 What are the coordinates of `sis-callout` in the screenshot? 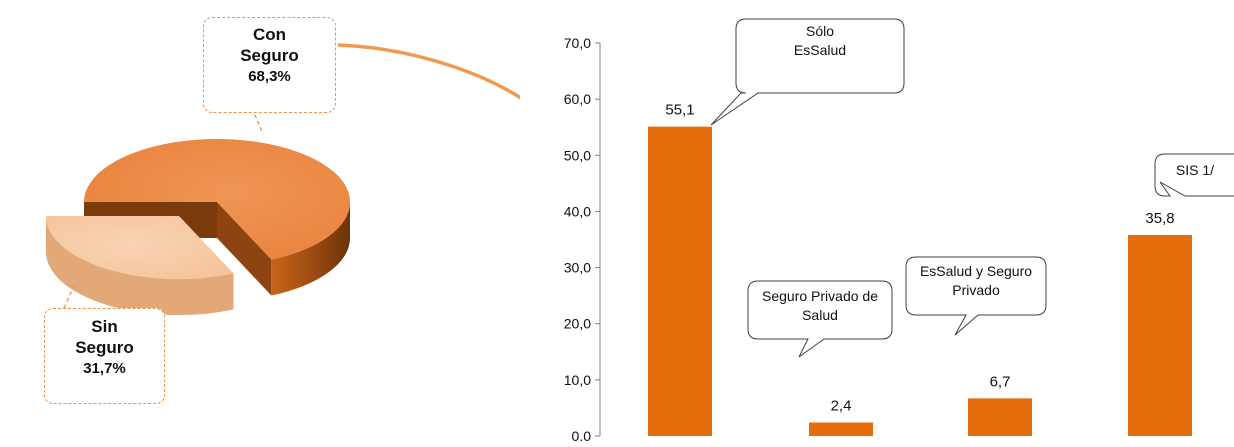 It's located at (1194, 175).